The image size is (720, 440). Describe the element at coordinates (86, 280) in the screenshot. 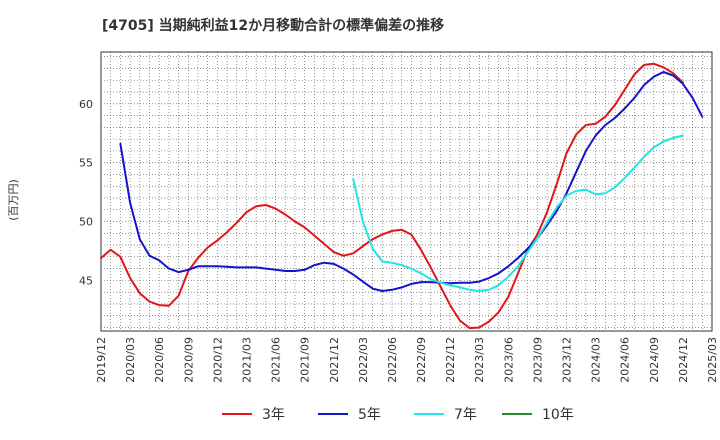

I see `y-tick-label: 45` at that location.